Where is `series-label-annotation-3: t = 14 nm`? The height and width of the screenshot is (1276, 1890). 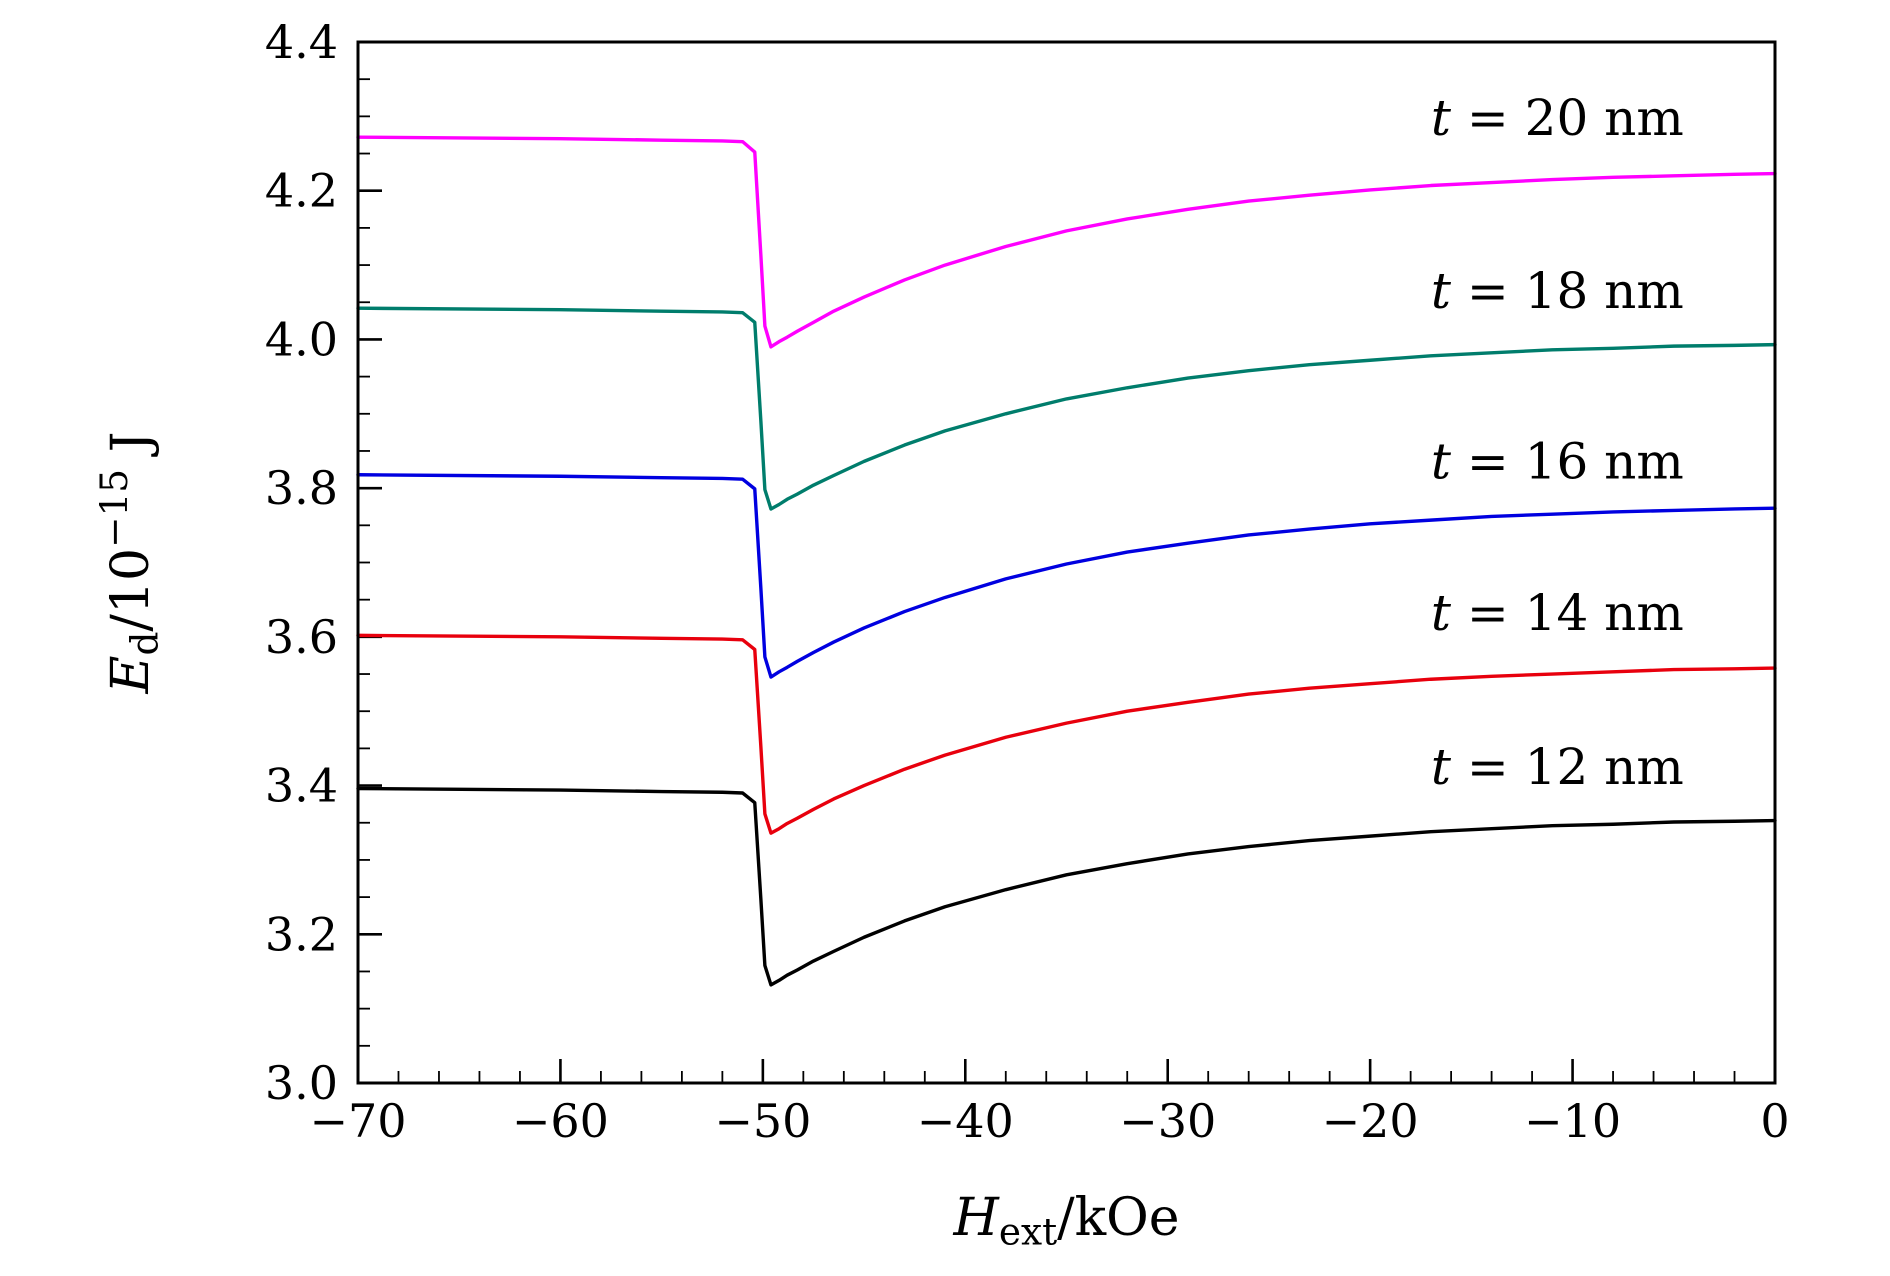 series-label-annotation-3: t = 14 nm is located at coordinates (1557, 613).